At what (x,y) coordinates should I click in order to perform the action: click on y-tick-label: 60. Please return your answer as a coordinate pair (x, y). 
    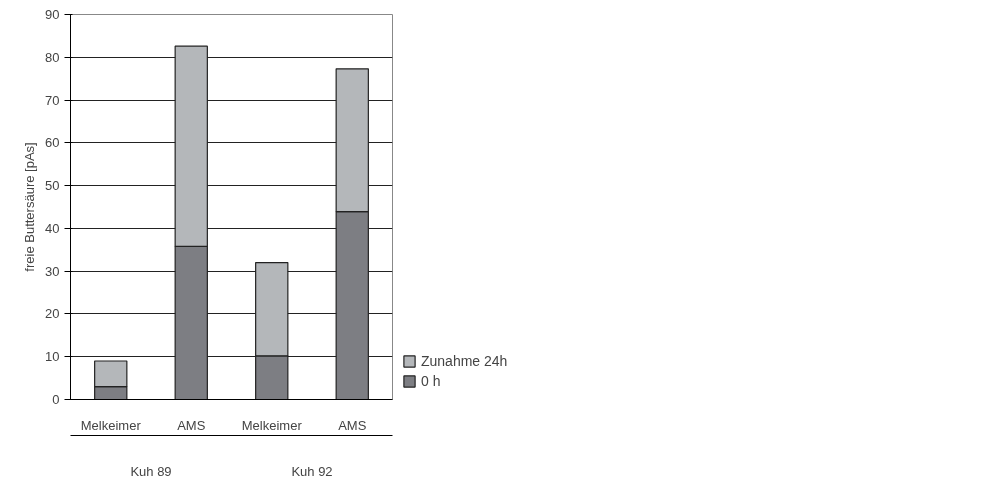
    Looking at the image, I should click on (52, 143).